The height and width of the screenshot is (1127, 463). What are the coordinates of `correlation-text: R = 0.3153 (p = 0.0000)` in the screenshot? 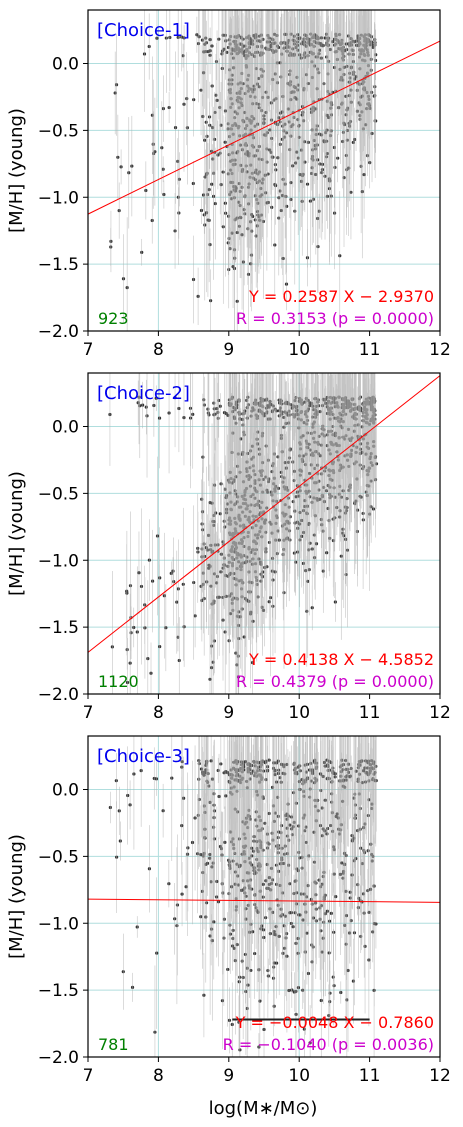 It's located at (335, 318).